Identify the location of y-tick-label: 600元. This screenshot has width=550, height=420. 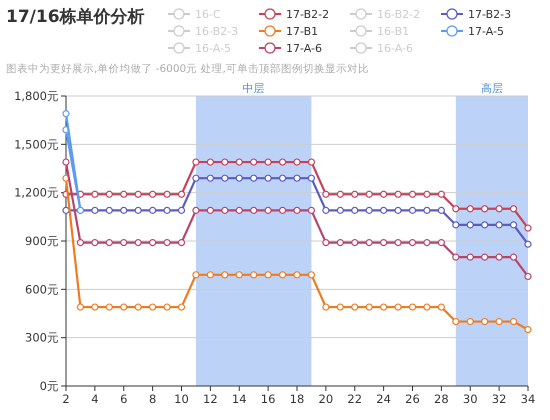
(42, 289).